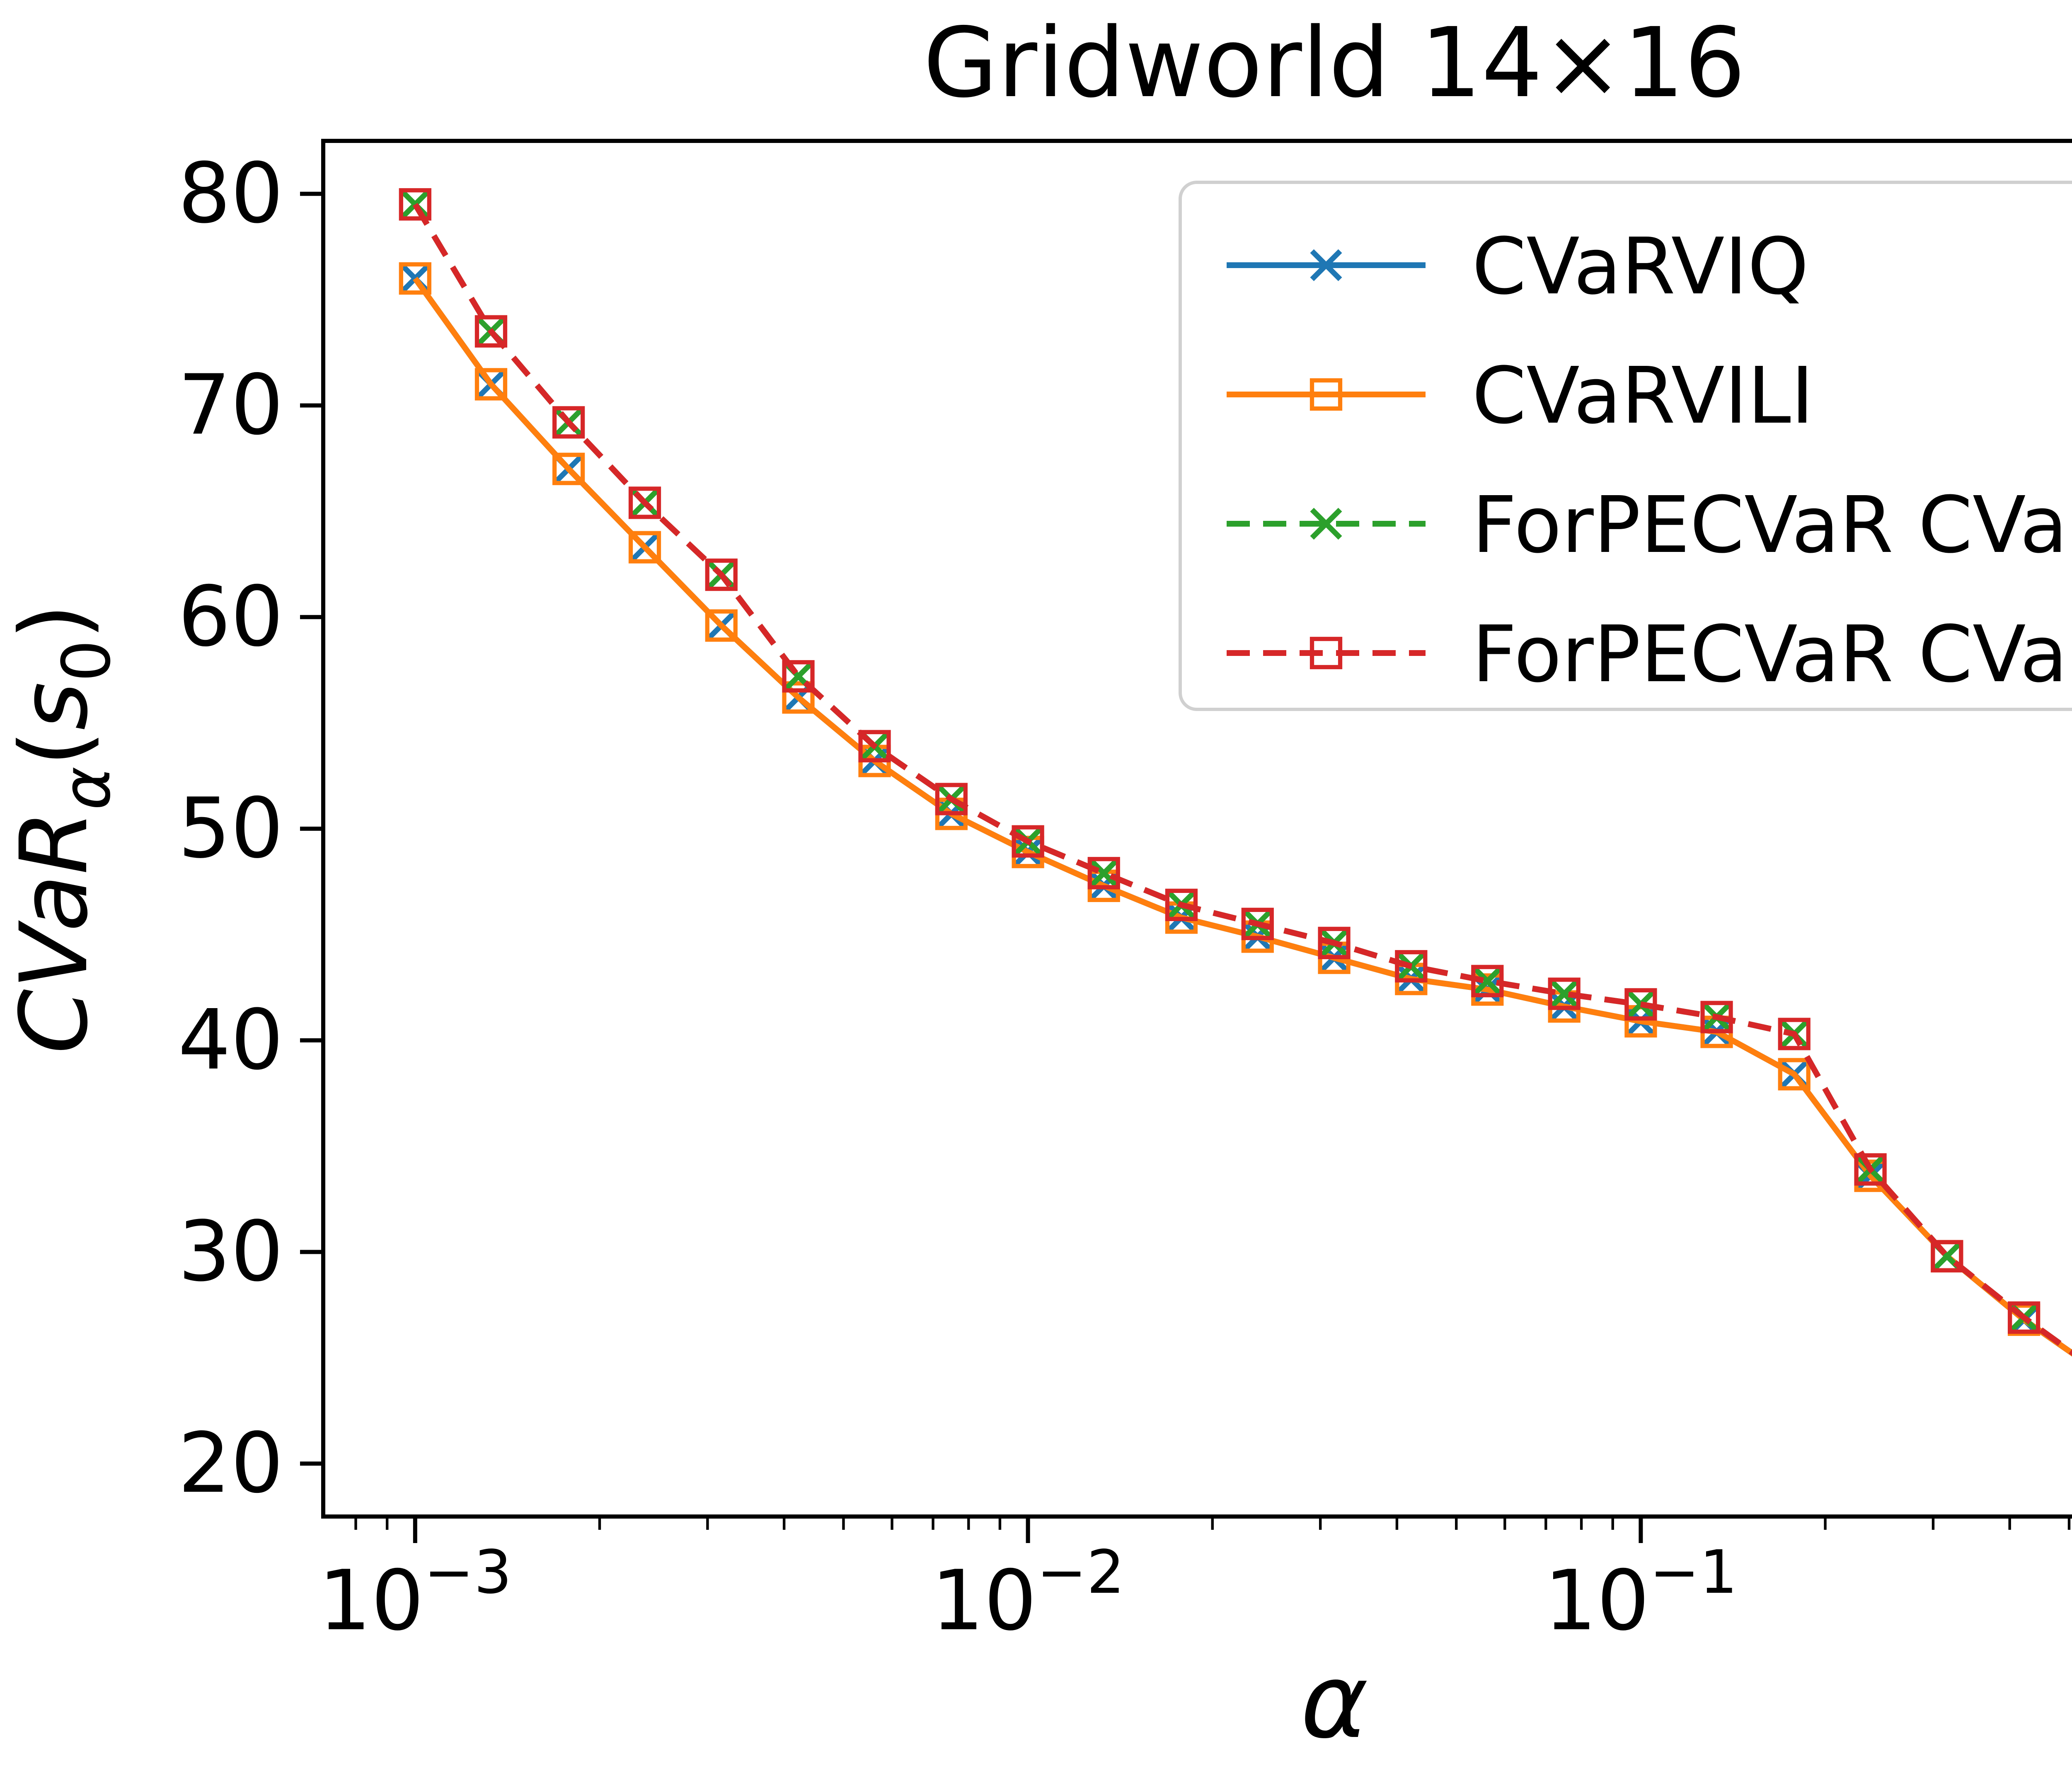 This screenshot has height=1790, width=2072. Describe the element at coordinates (231, 829) in the screenshot. I see `y-tick-label: 50` at that location.